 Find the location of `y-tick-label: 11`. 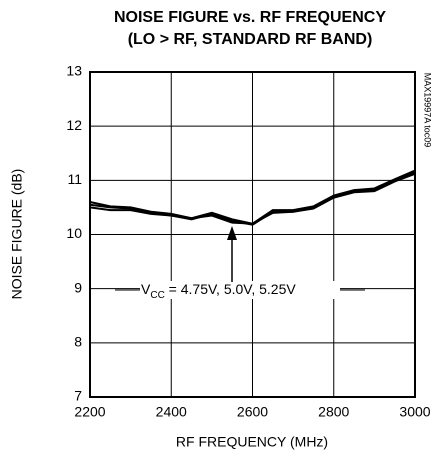

y-tick-label: 11 is located at coordinates (74, 179).